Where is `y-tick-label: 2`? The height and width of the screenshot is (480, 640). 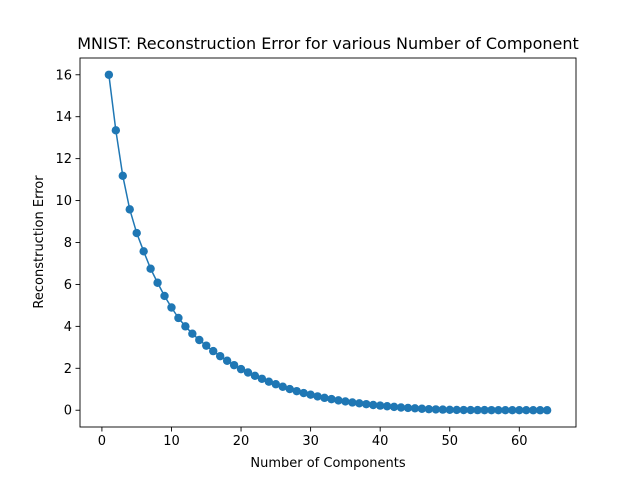 y-tick-label: 2 is located at coordinates (68, 369).